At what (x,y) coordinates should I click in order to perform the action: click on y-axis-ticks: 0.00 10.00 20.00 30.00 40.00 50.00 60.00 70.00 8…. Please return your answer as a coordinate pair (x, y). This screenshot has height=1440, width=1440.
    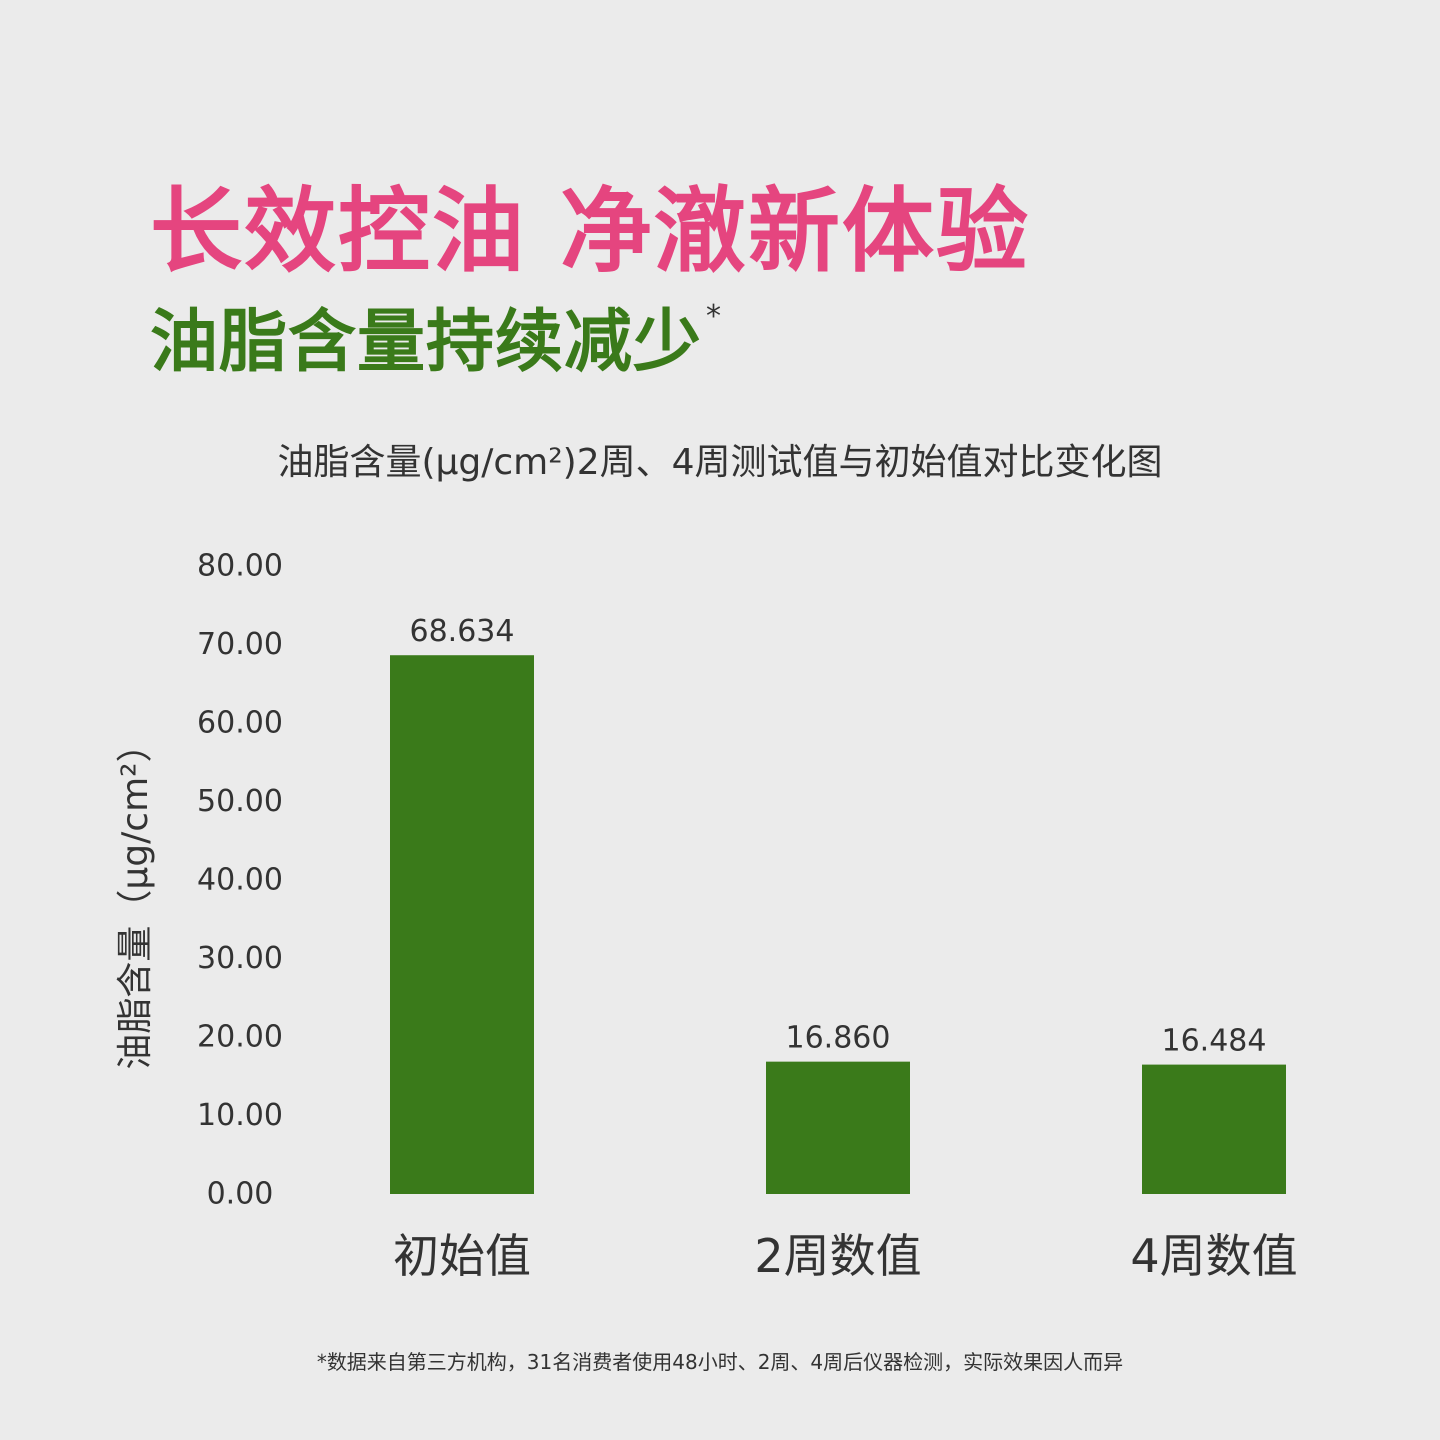
    Looking at the image, I should click on (240, 880).